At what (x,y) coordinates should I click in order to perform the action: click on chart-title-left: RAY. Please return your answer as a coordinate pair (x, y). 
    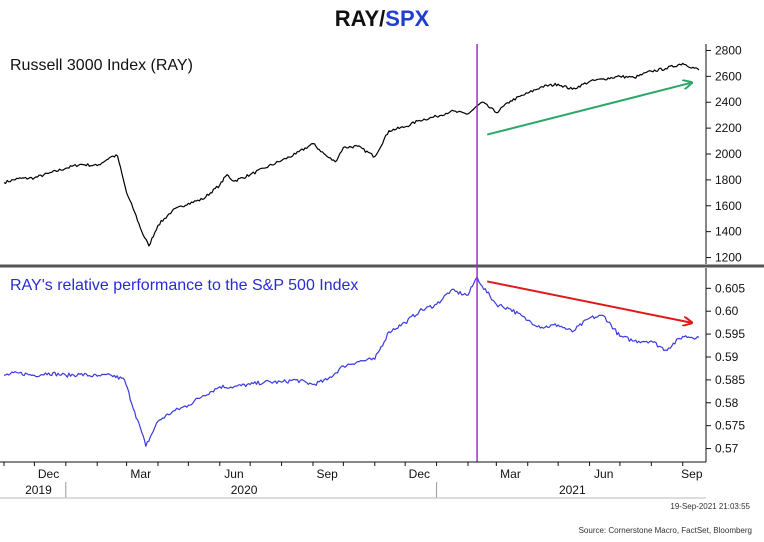
    Looking at the image, I should click on (357, 18).